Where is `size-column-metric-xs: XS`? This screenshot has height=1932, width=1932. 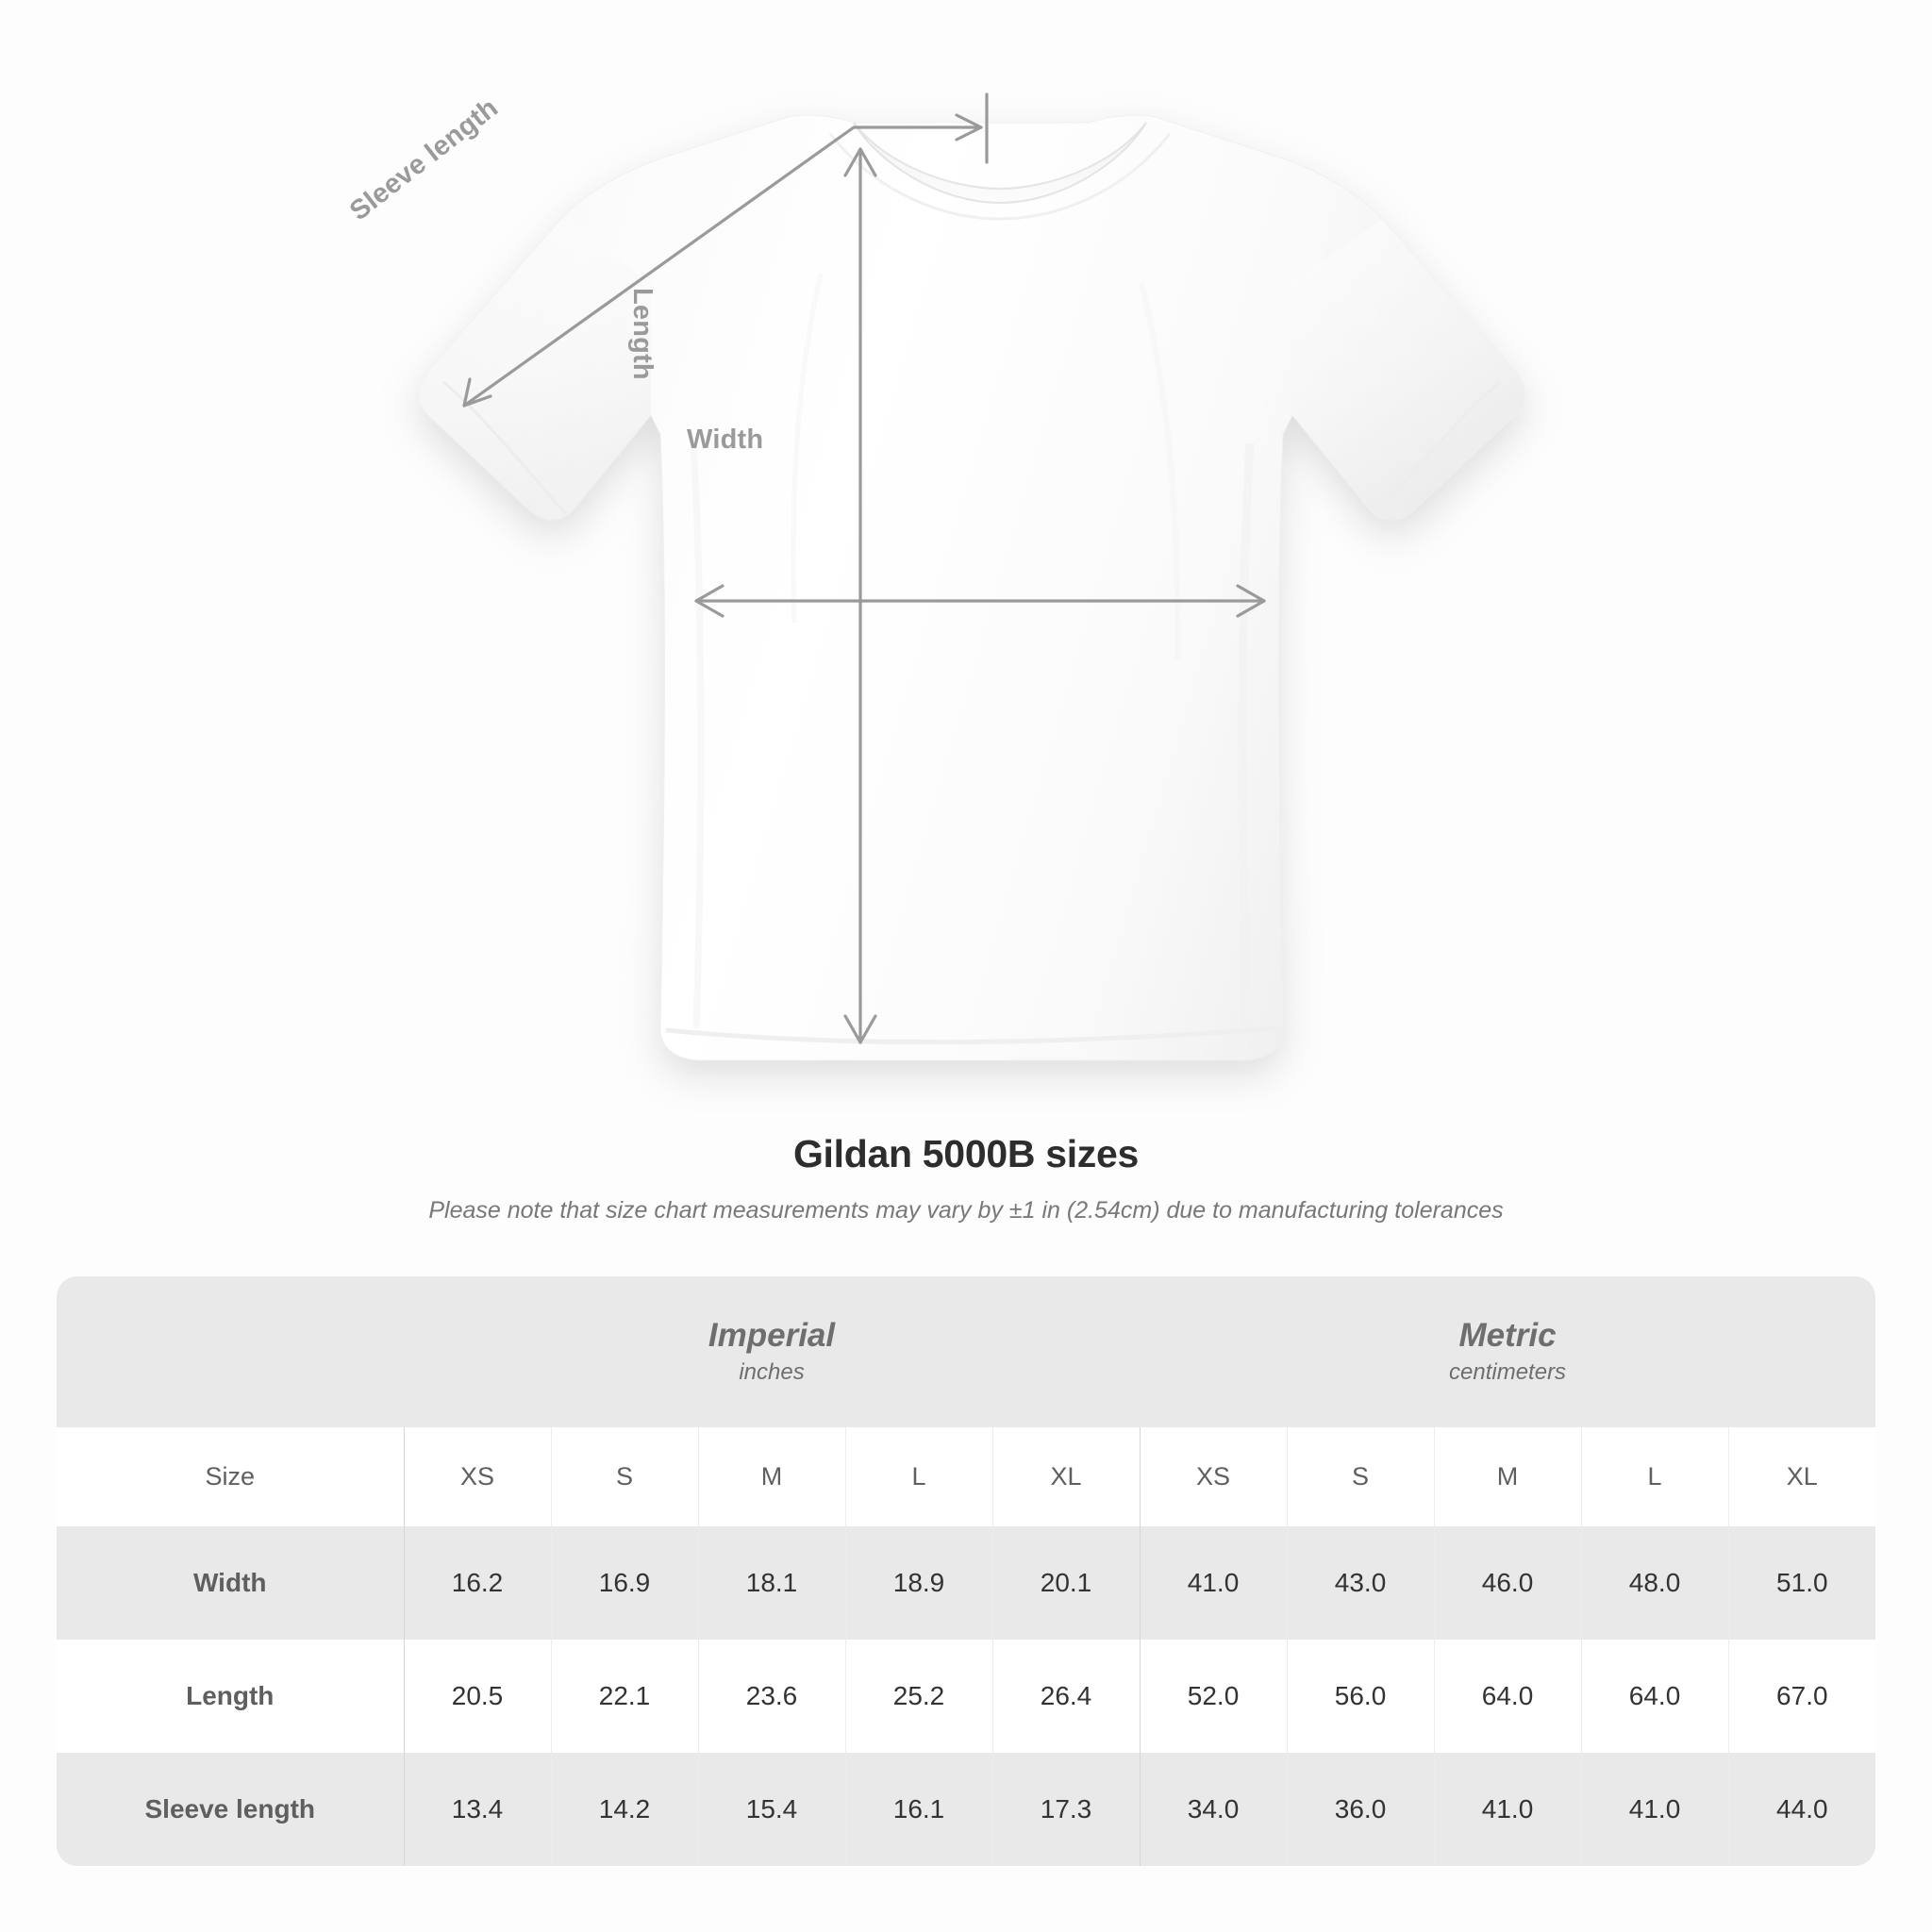
size-column-metric-xs: XS is located at coordinates (1214, 1476).